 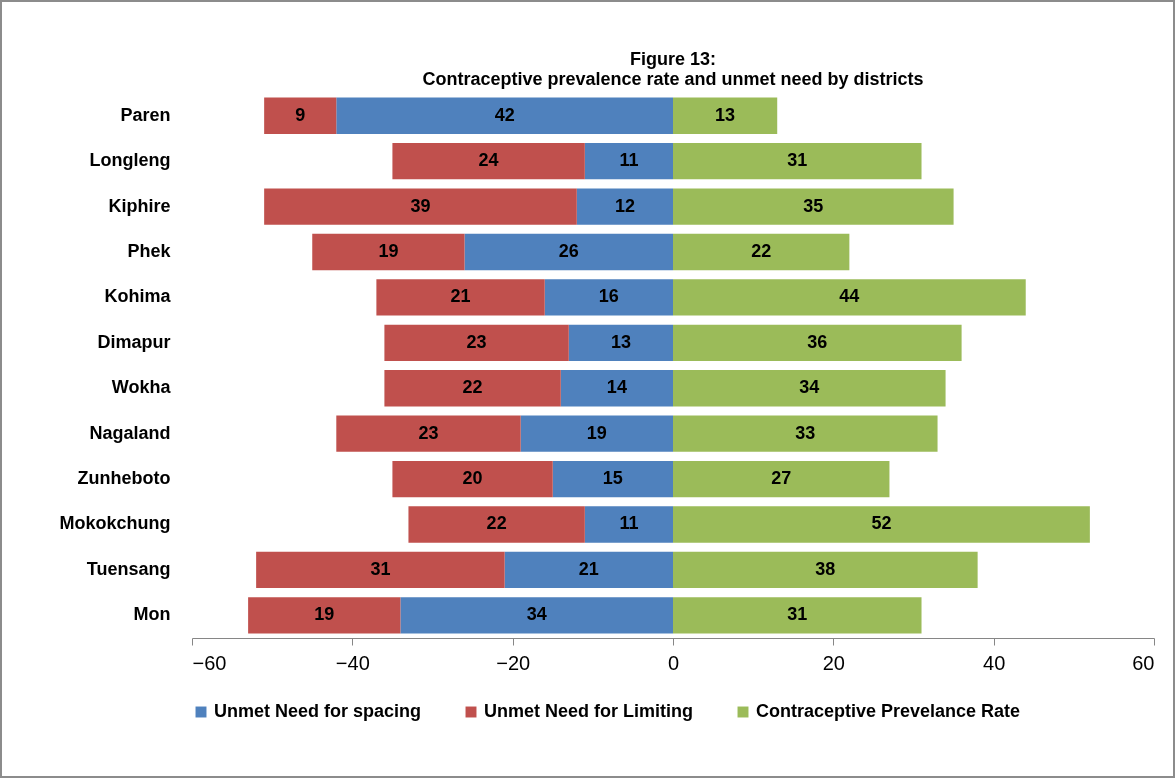 I want to click on data-label: 52, so click(x=881, y=523).